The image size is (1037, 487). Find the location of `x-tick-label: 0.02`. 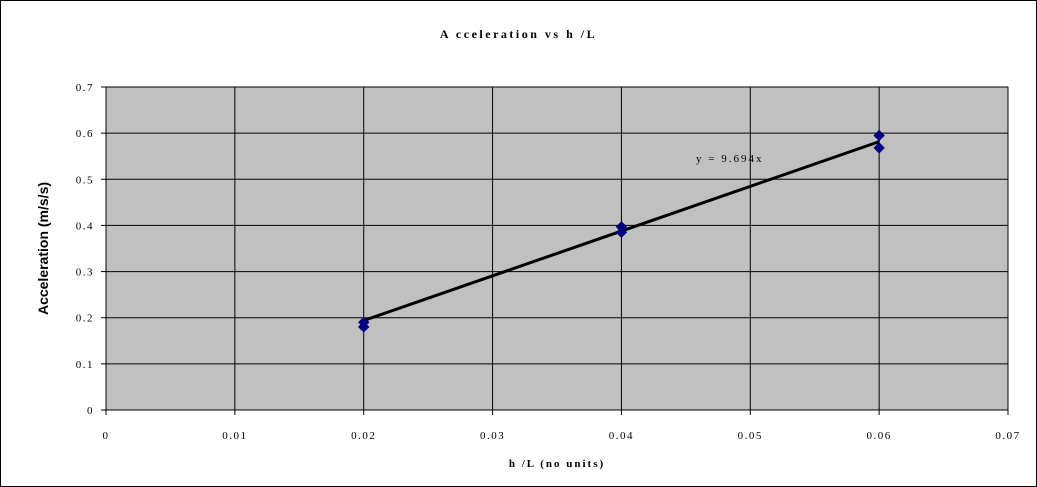

x-tick-label: 0.02 is located at coordinates (363, 436).